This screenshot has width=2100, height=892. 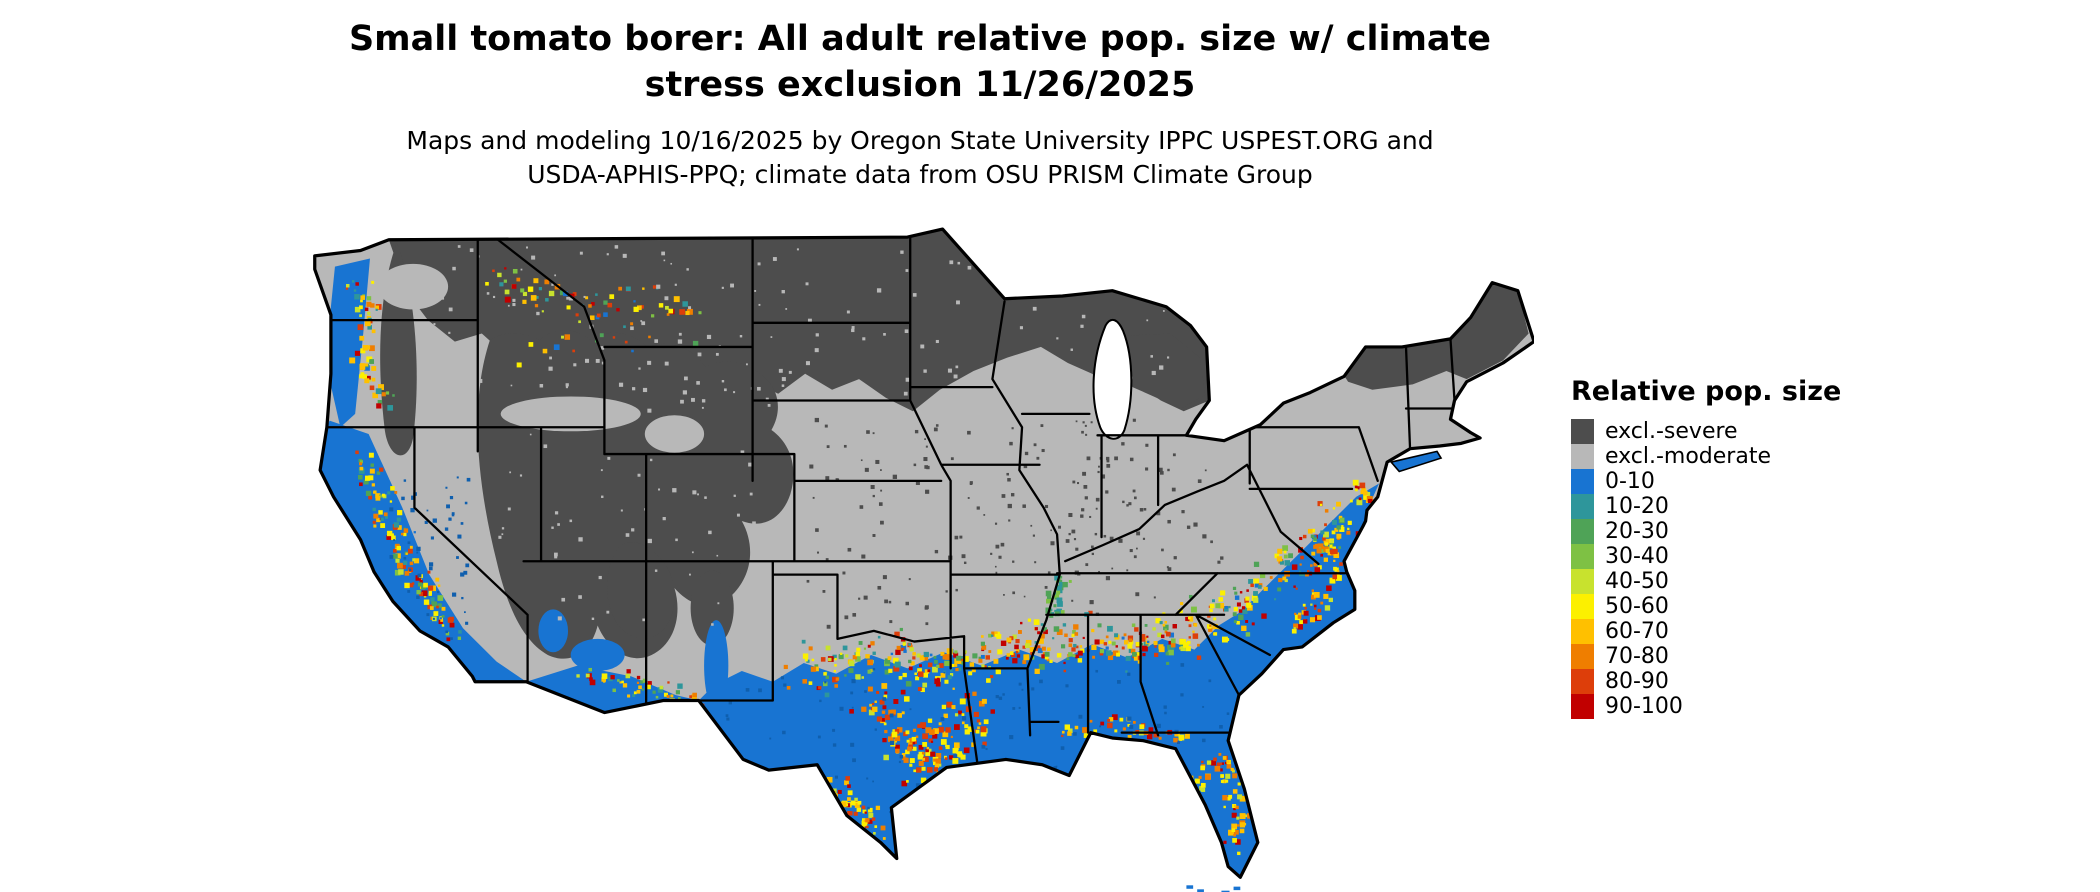 What do you see at coordinates (553, 631) in the screenshot?
I see `popsize-snv-patch` at bounding box center [553, 631].